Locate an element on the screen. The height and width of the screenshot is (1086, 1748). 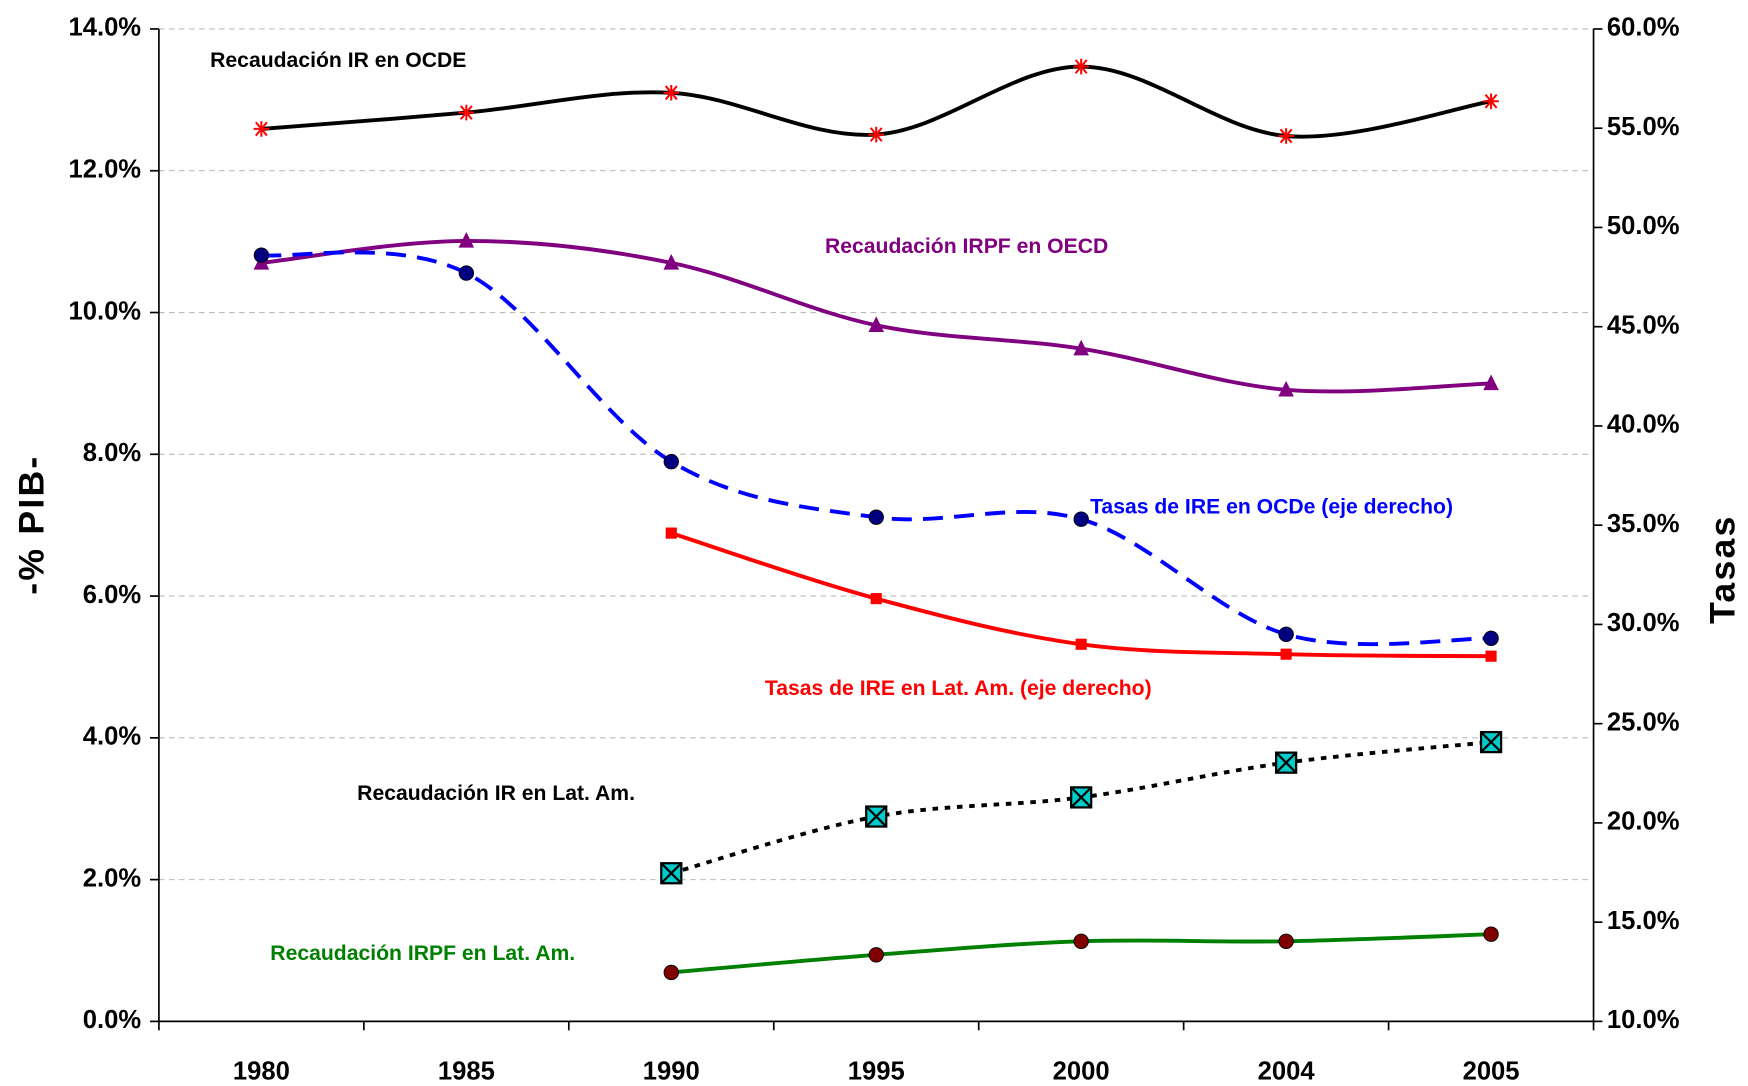
y2-tick-label: 10.0% is located at coordinates (1643, 1020).